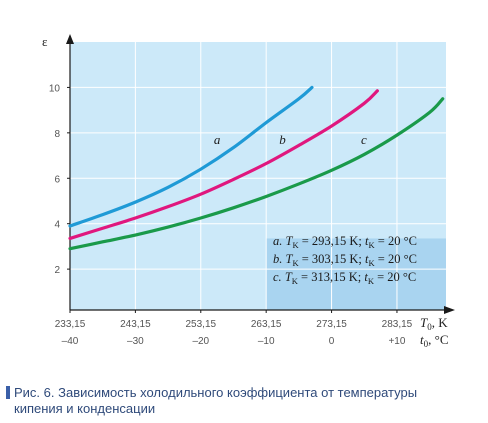 This screenshot has width=488, height=423. I want to click on x-tick-label-kelvin: 283,15, so click(397, 324).